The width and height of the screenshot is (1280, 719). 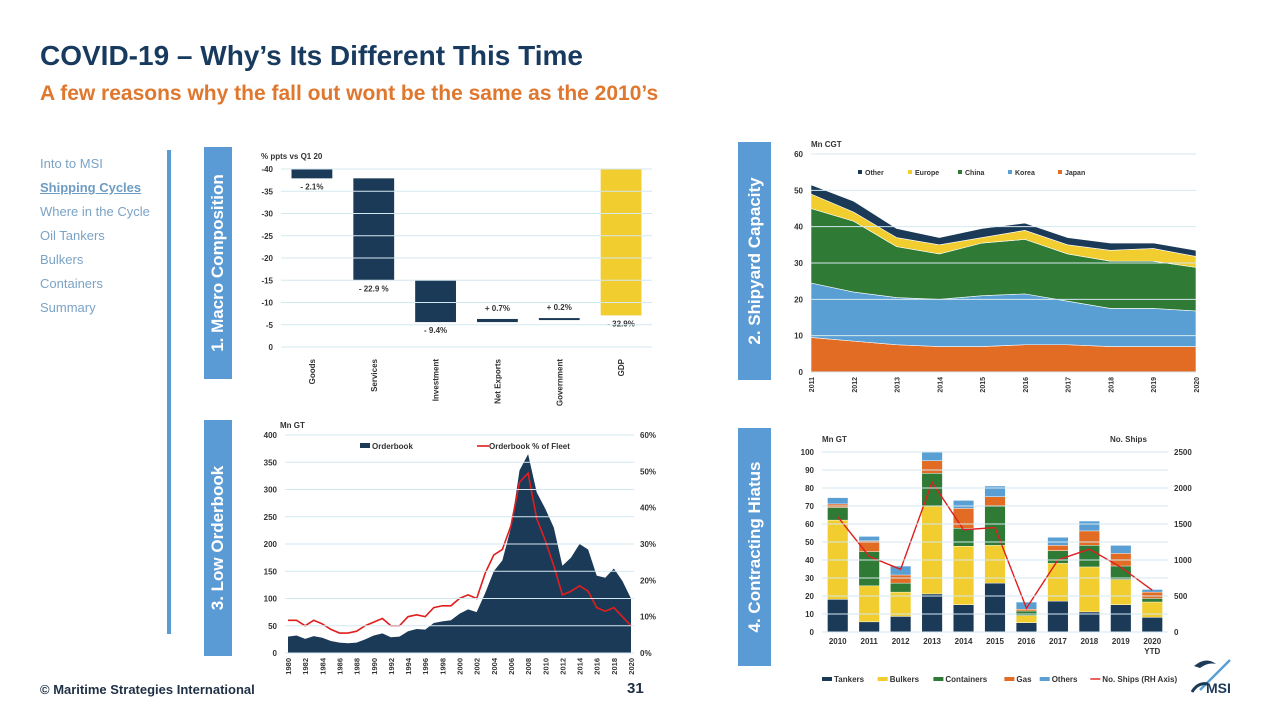 I want to click on data-label: - 32.9%, so click(x=621, y=323).